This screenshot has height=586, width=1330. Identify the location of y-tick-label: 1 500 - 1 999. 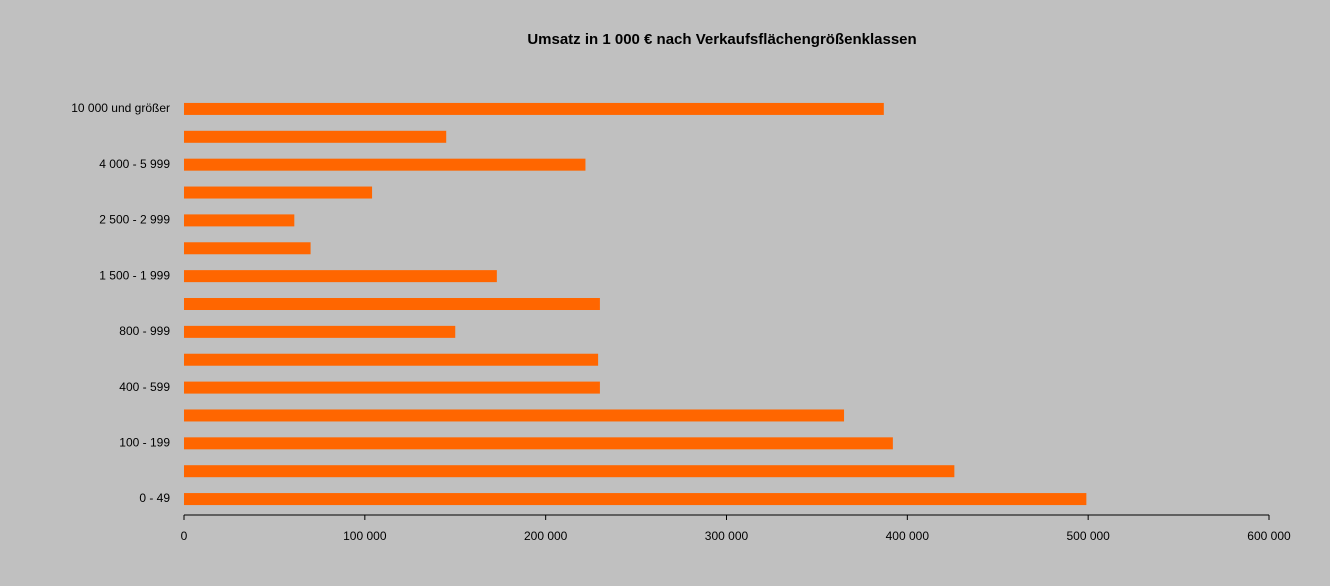
(134, 275).